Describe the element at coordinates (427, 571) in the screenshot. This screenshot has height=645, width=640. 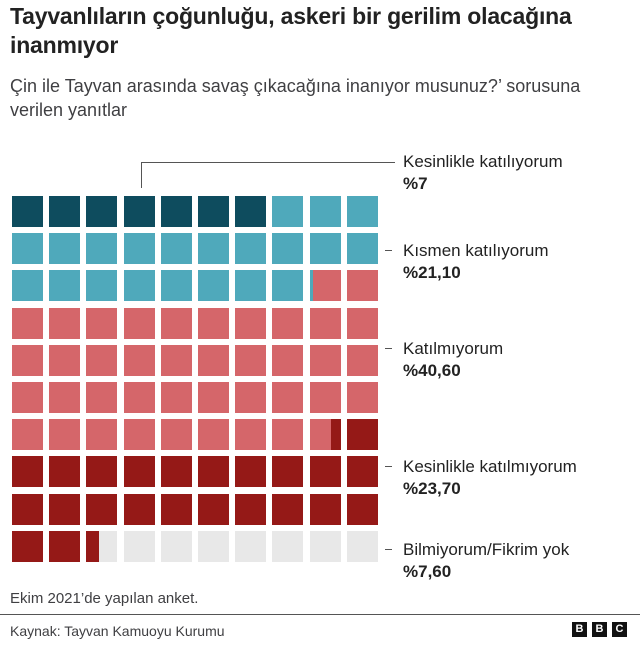
I see `label-percent: %7,60` at that location.